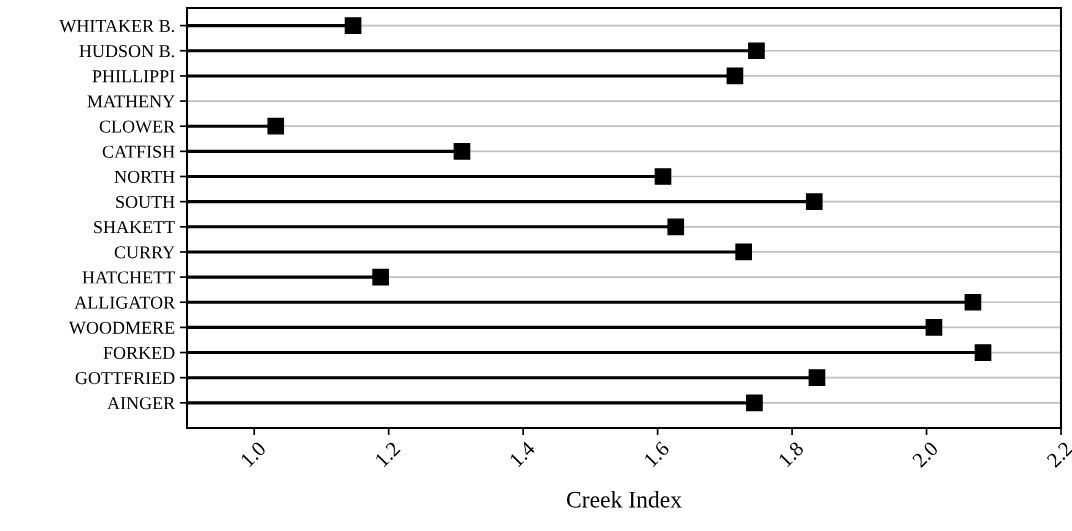 This screenshot has width=1072, height=531. What do you see at coordinates (125, 378) in the screenshot?
I see `y-tick-label: GOTTFRIED` at bounding box center [125, 378].